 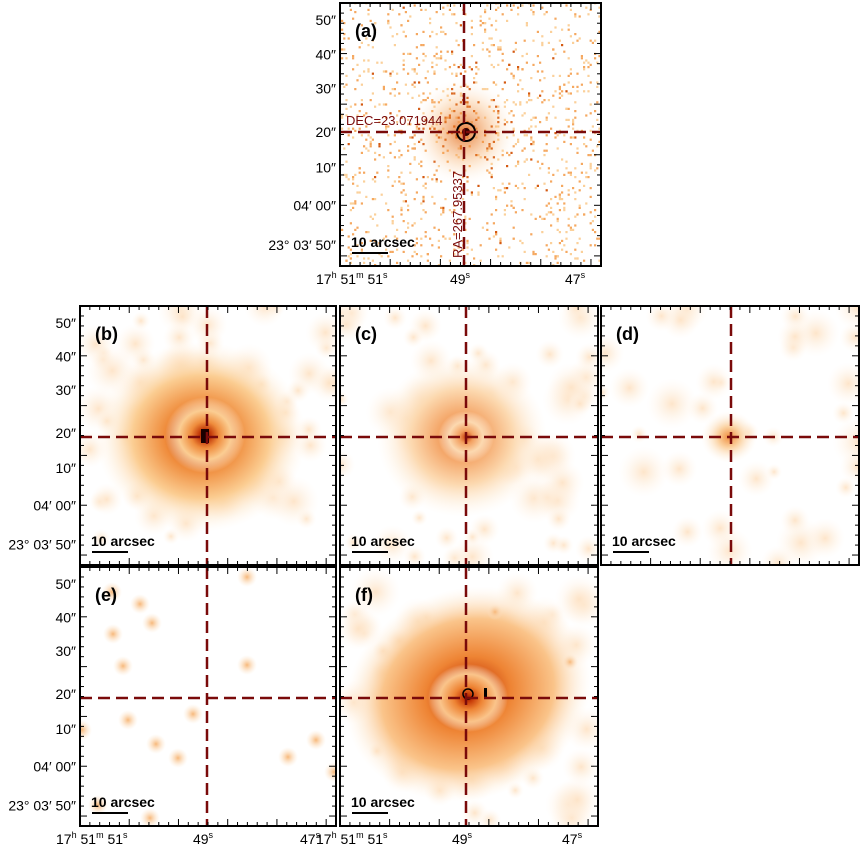 I want to click on panel-a-image, so click(x=470, y=134).